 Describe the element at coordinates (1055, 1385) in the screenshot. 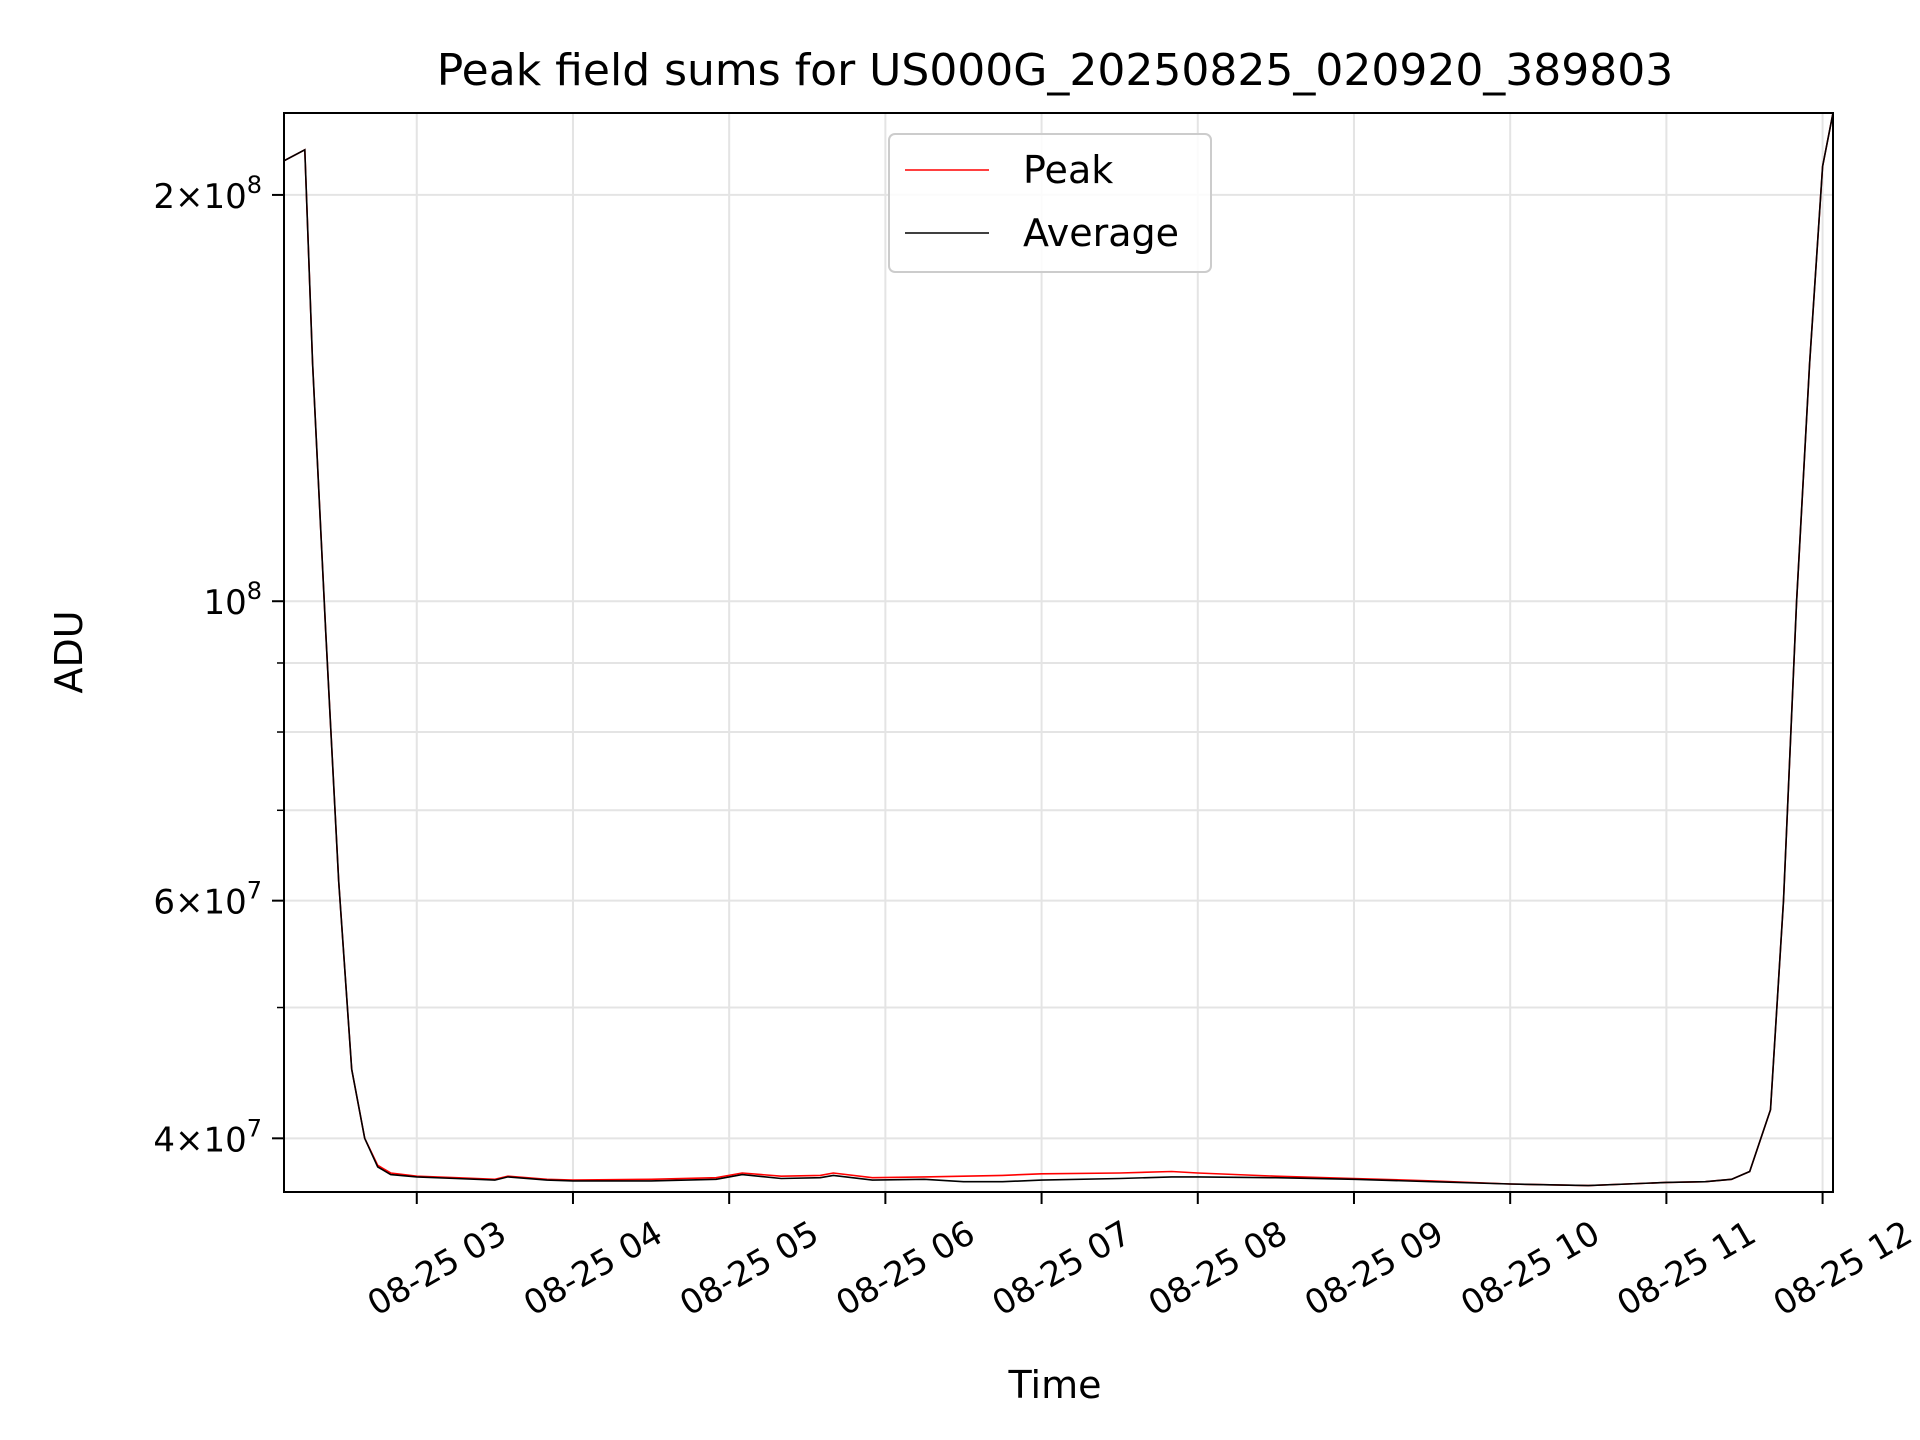

I see `x-axis-label: Time` at that location.